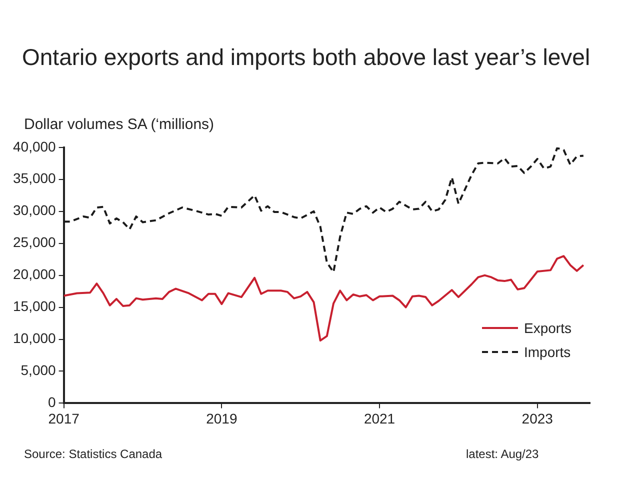 The image size is (633, 483). What do you see at coordinates (34, 338) in the screenshot?
I see `y-tick-label: 10,000` at bounding box center [34, 338].